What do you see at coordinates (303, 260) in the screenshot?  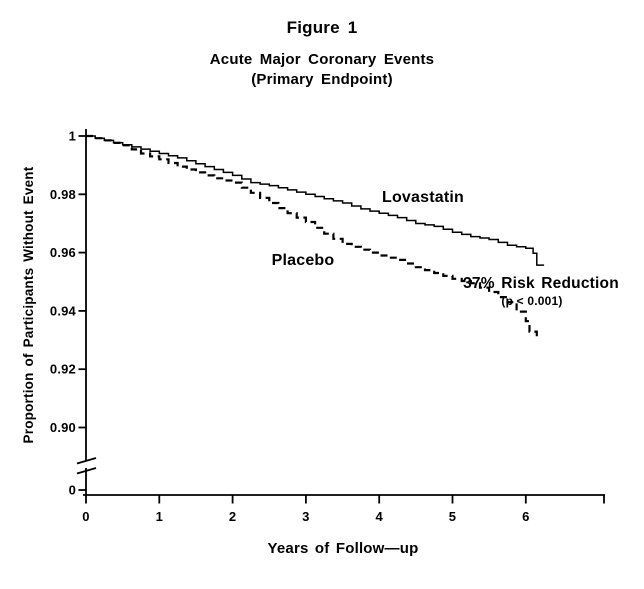 I see `placebo-series-label: Placebo` at bounding box center [303, 260].